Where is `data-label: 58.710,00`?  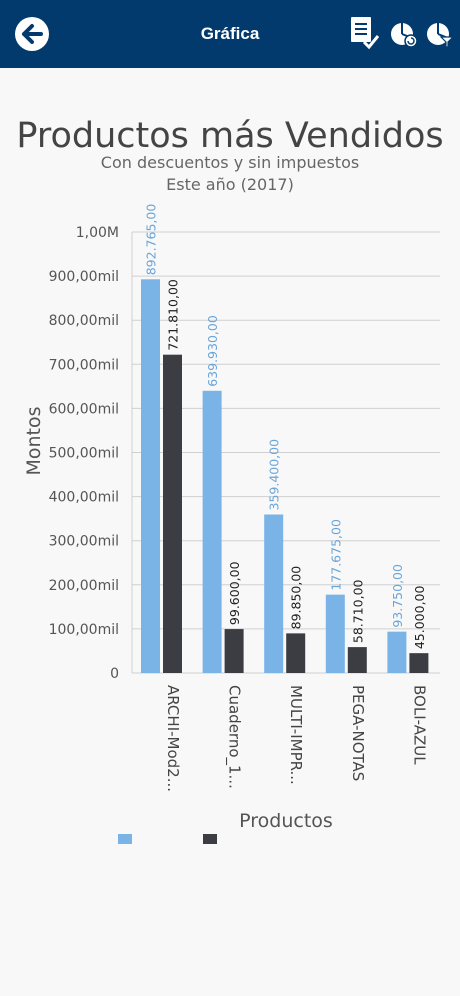
data-label: 58.710,00 is located at coordinates (357, 611).